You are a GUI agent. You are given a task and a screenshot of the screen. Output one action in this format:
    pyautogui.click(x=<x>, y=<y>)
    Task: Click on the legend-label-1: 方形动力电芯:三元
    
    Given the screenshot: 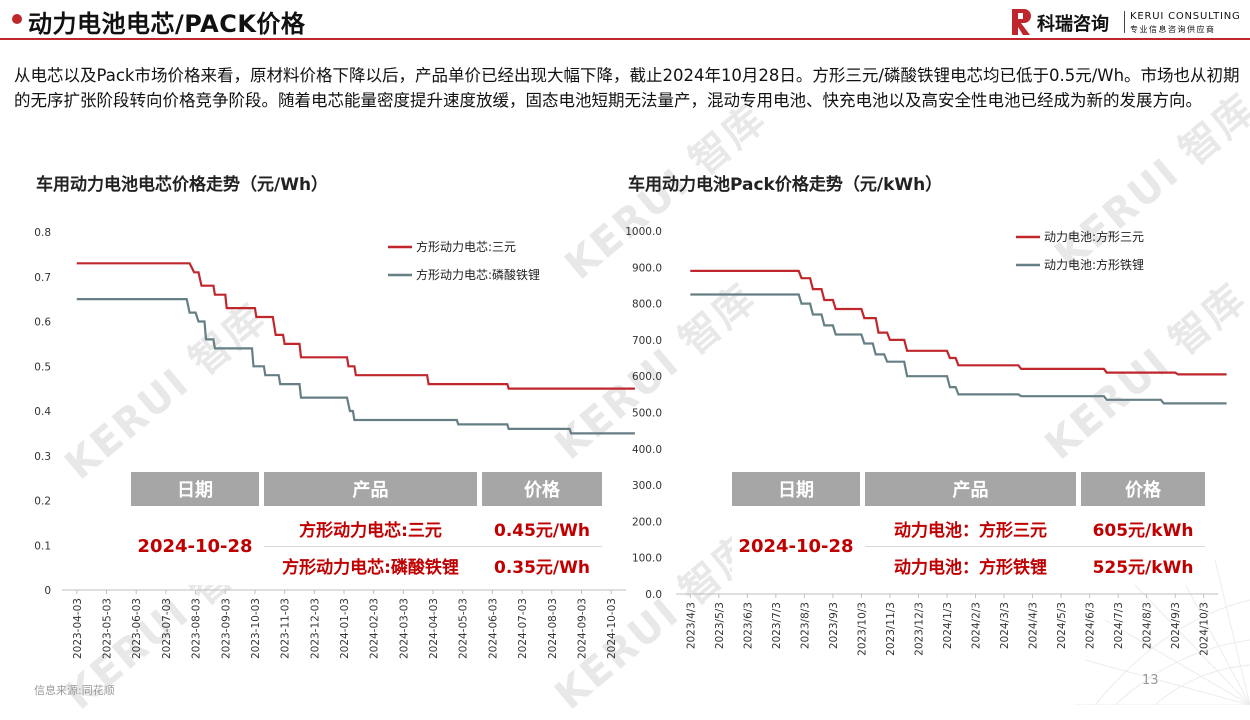 What is the action you would take?
    pyautogui.click(x=466, y=246)
    